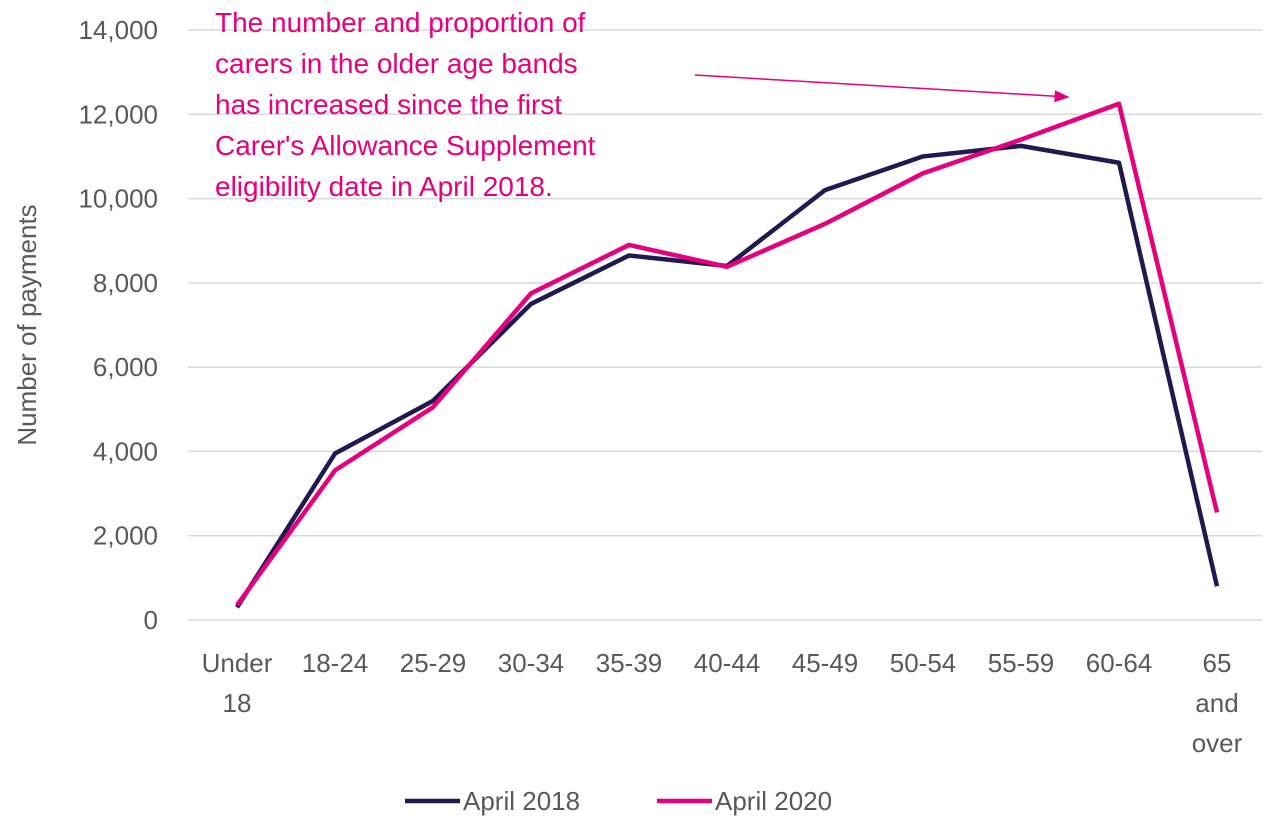  What do you see at coordinates (1217, 703) in the screenshot?
I see `x-tick-label: 65 and over` at bounding box center [1217, 703].